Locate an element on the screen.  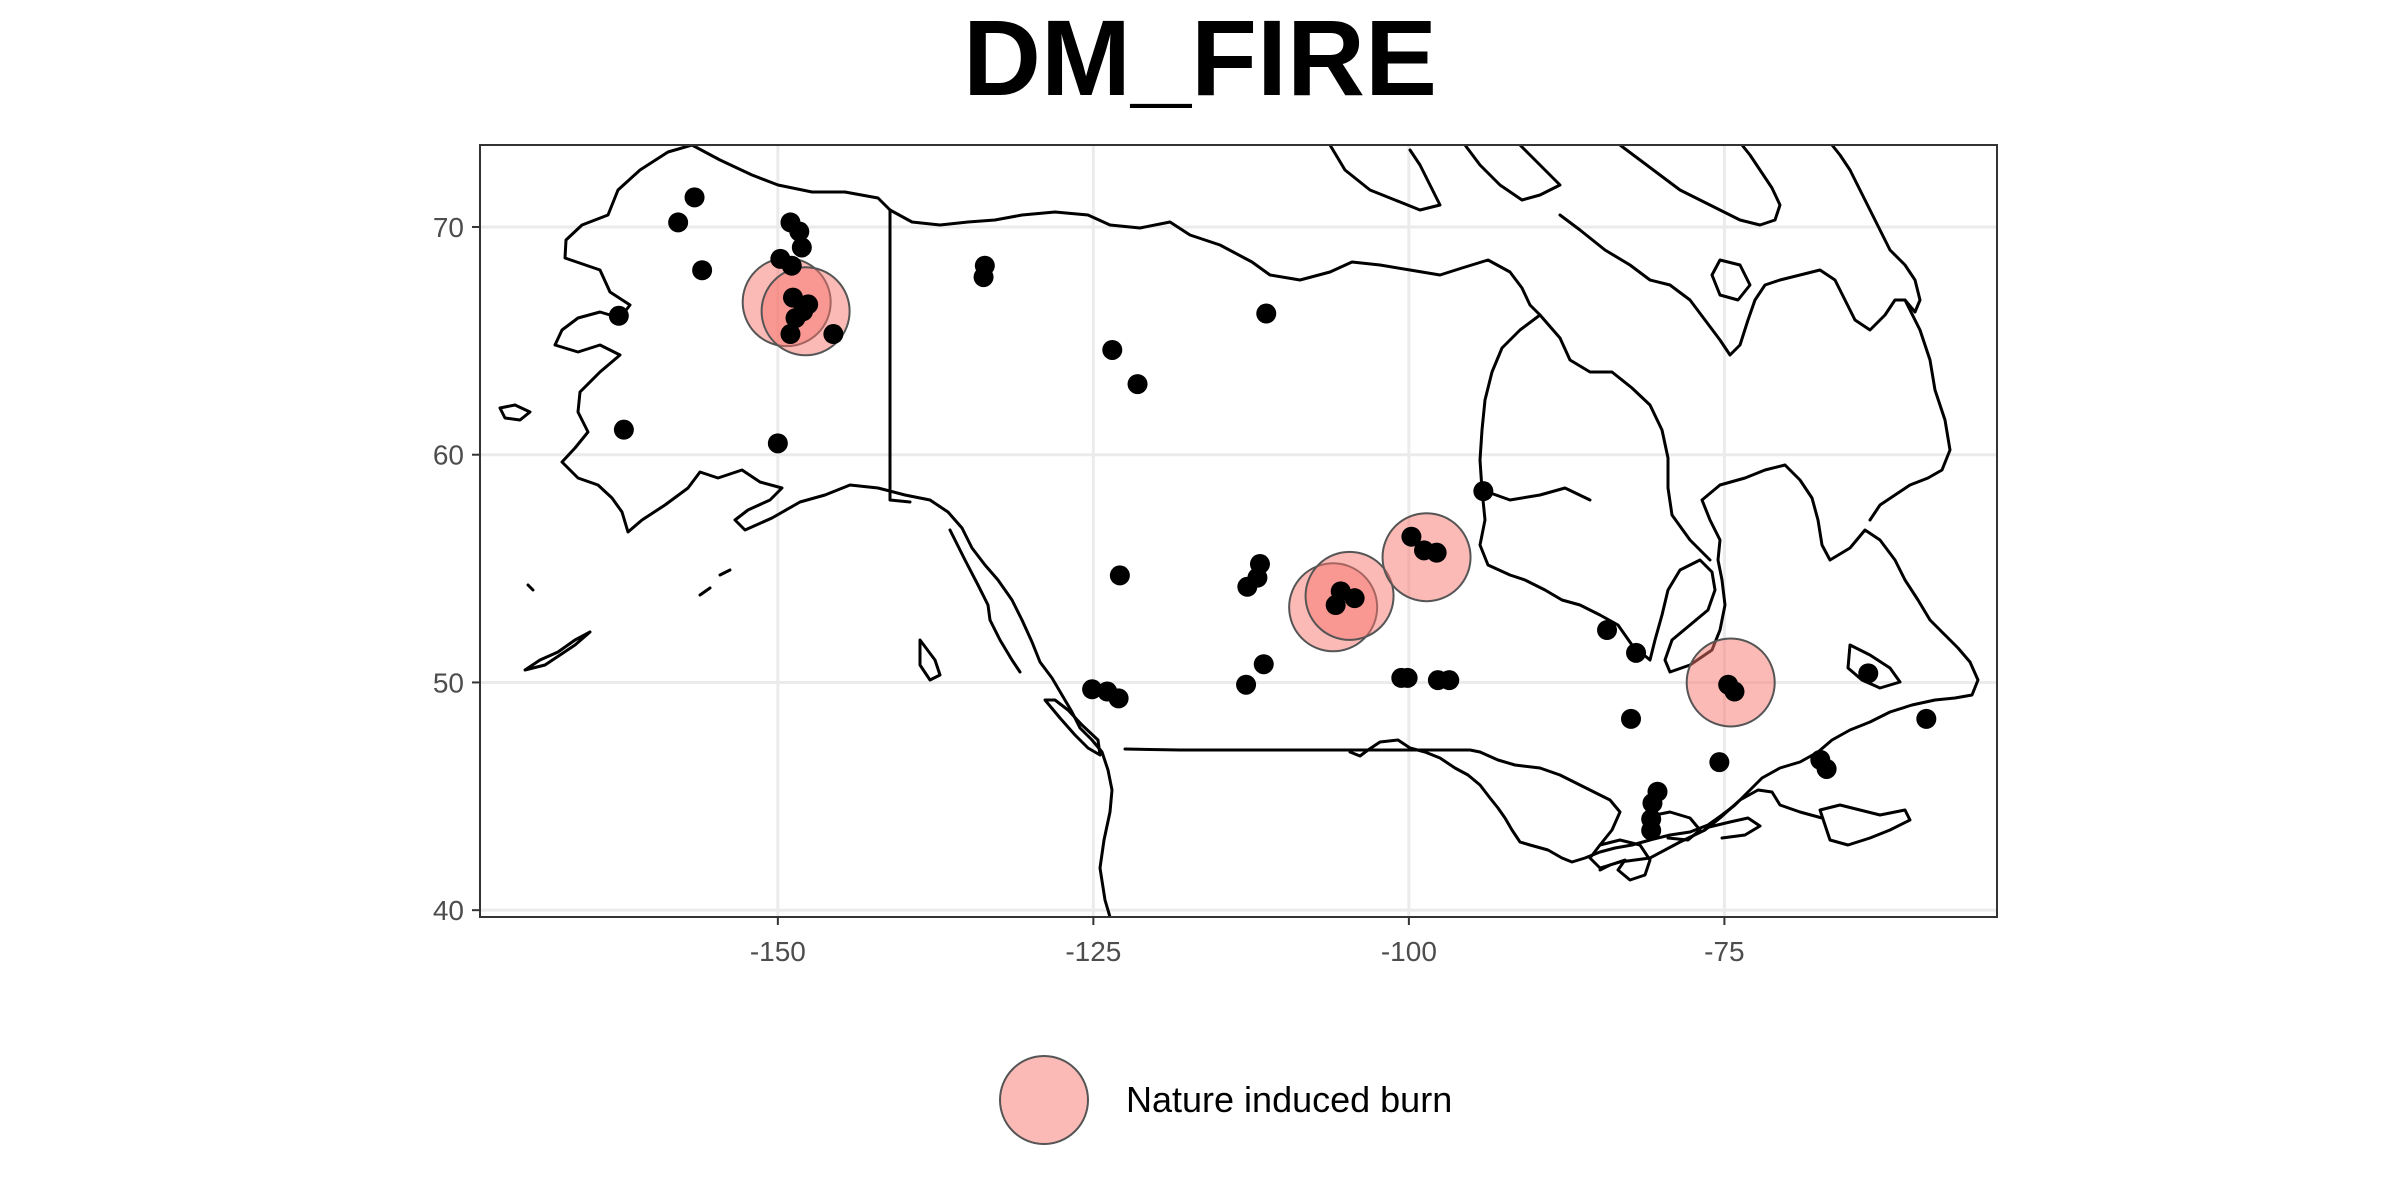
y-tick-label: 50 is located at coordinates (448, 682).